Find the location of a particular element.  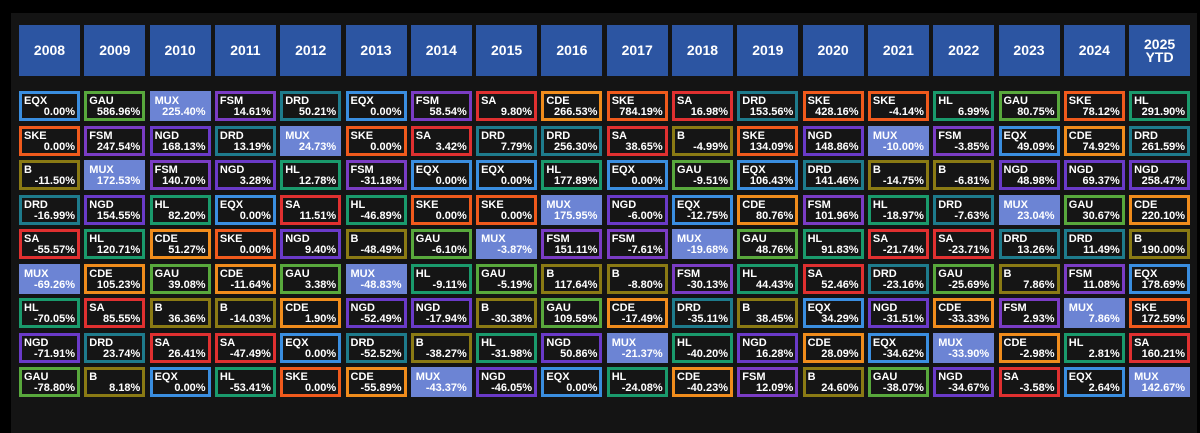

return-cell: SKE 134.09% is located at coordinates (768, 140).